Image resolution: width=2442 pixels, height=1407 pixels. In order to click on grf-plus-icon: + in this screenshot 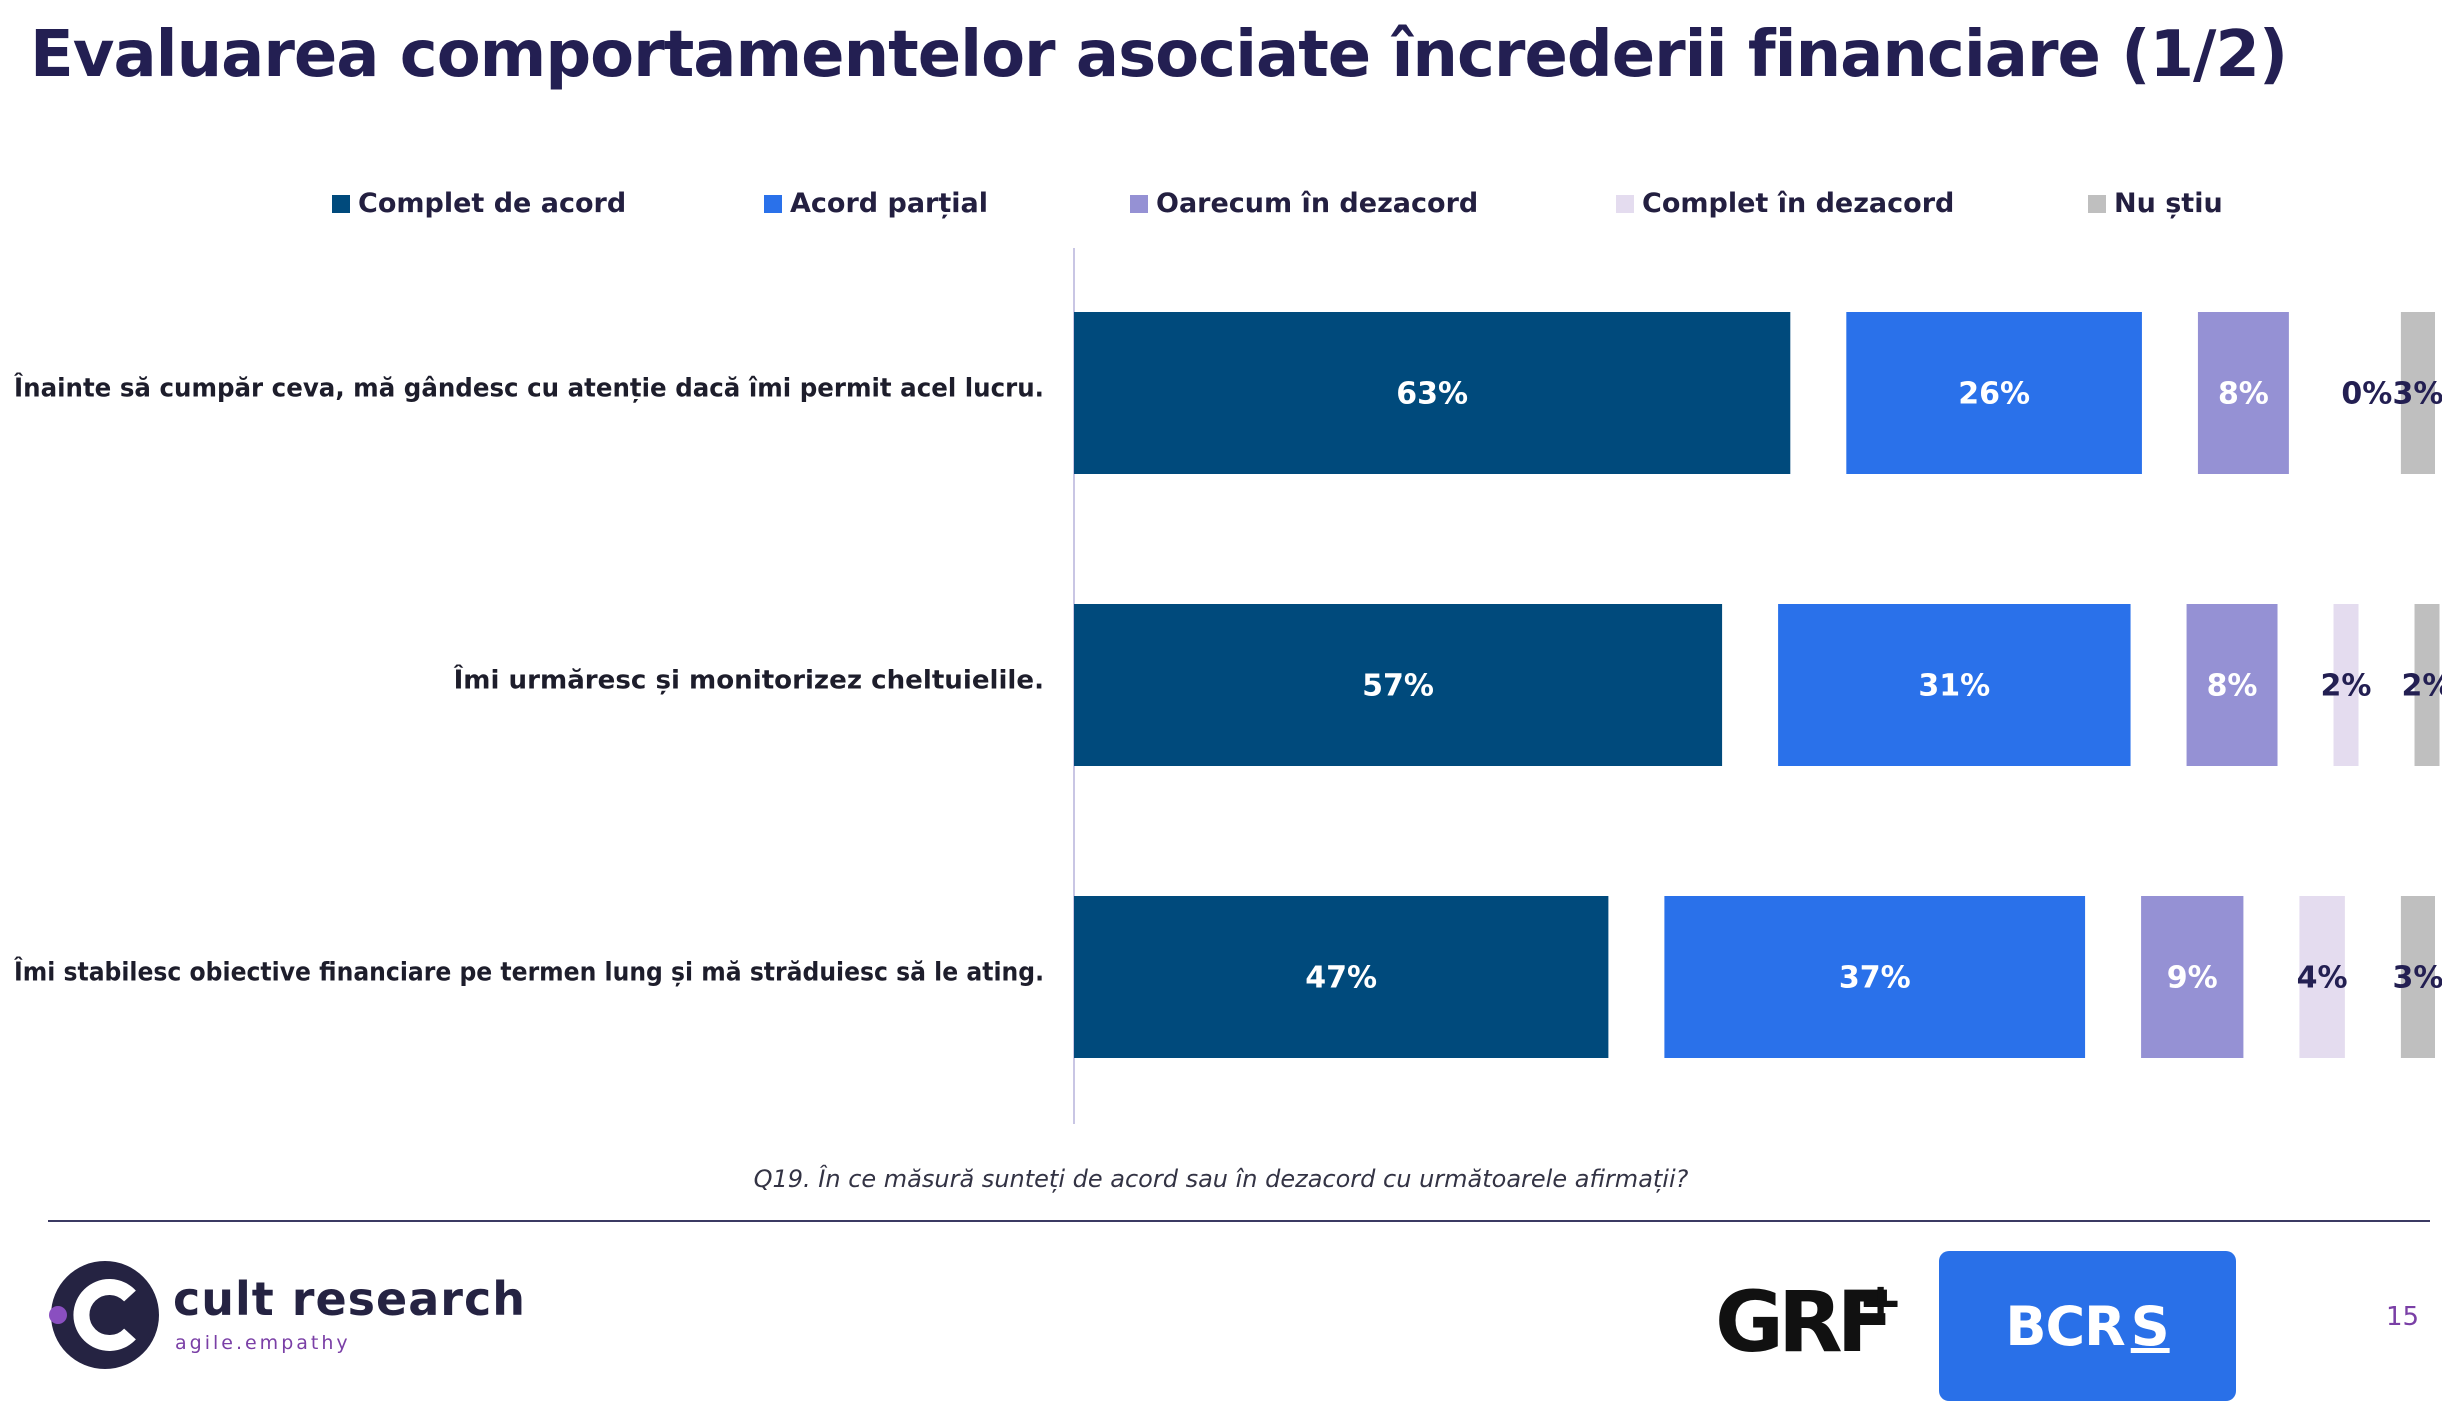, I will do `click(1881, 1302)`.